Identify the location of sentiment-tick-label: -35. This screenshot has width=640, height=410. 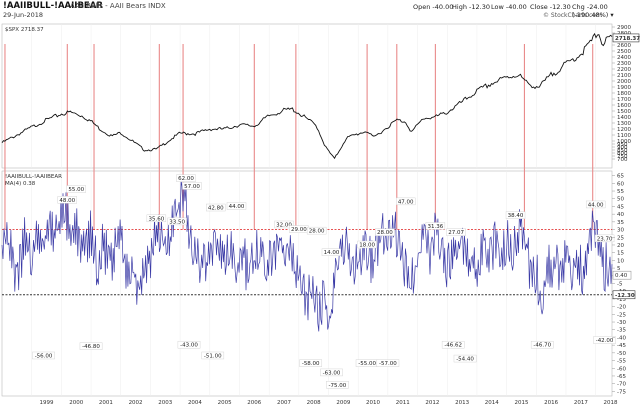
(621, 331).